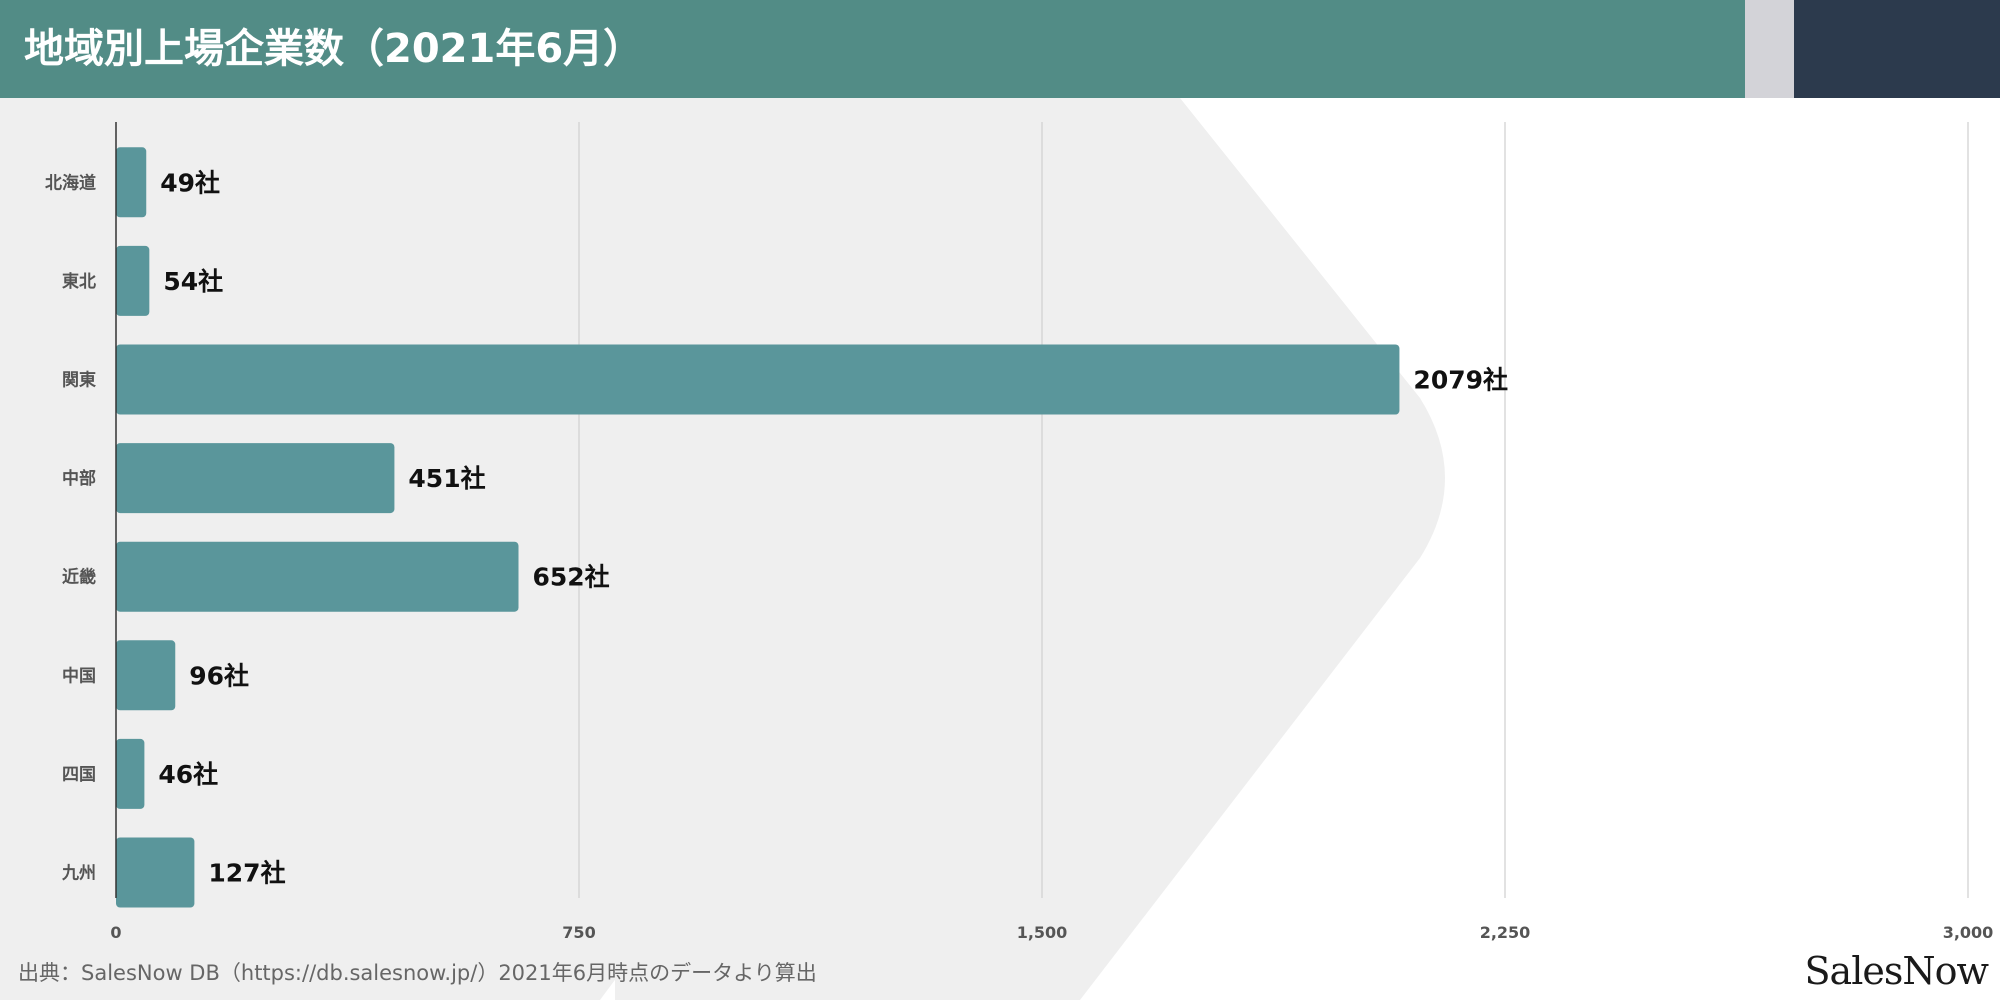 The height and width of the screenshot is (1000, 2000). Describe the element at coordinates (1042, 932) in the screenshot. I see `x-tick-label: 1,500` at that location.